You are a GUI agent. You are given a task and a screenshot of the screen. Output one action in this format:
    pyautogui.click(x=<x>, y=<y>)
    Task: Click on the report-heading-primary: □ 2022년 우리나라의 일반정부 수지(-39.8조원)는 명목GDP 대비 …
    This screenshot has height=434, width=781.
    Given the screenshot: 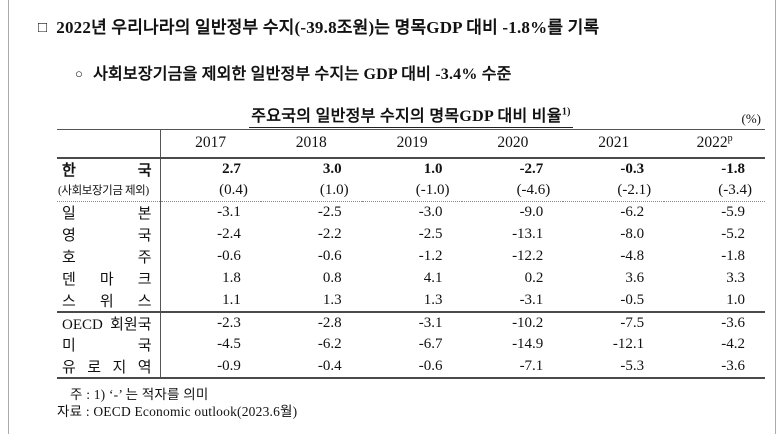 What is the action you would take?
    pyautogui.click(x=393, y=25)
    